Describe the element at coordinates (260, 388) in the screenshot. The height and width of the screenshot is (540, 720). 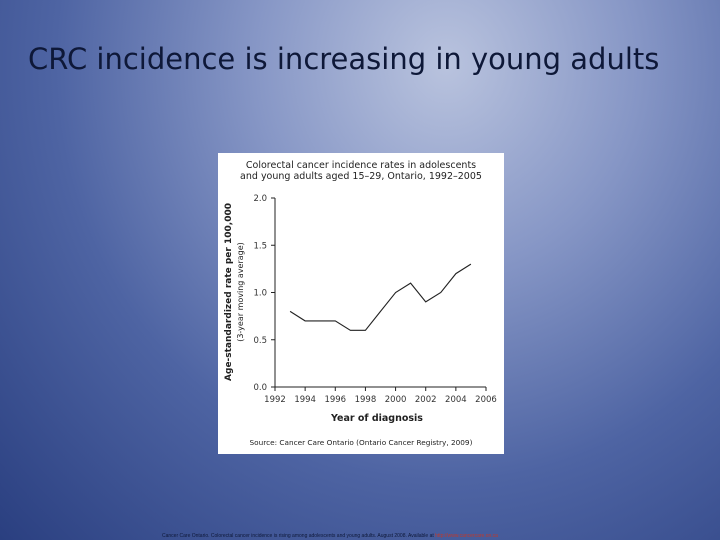
I see `y-tick-label: 0.0` at that location.